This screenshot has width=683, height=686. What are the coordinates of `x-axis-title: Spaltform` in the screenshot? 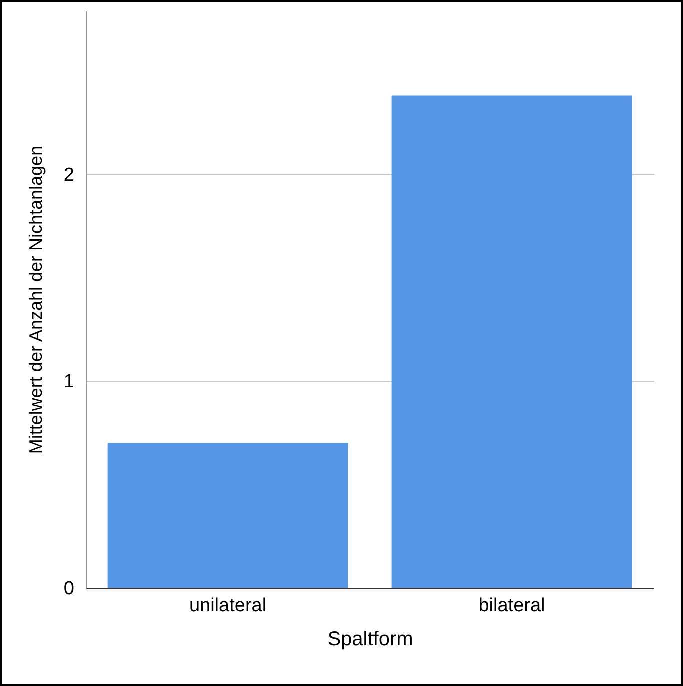 It's located at (371, 639).